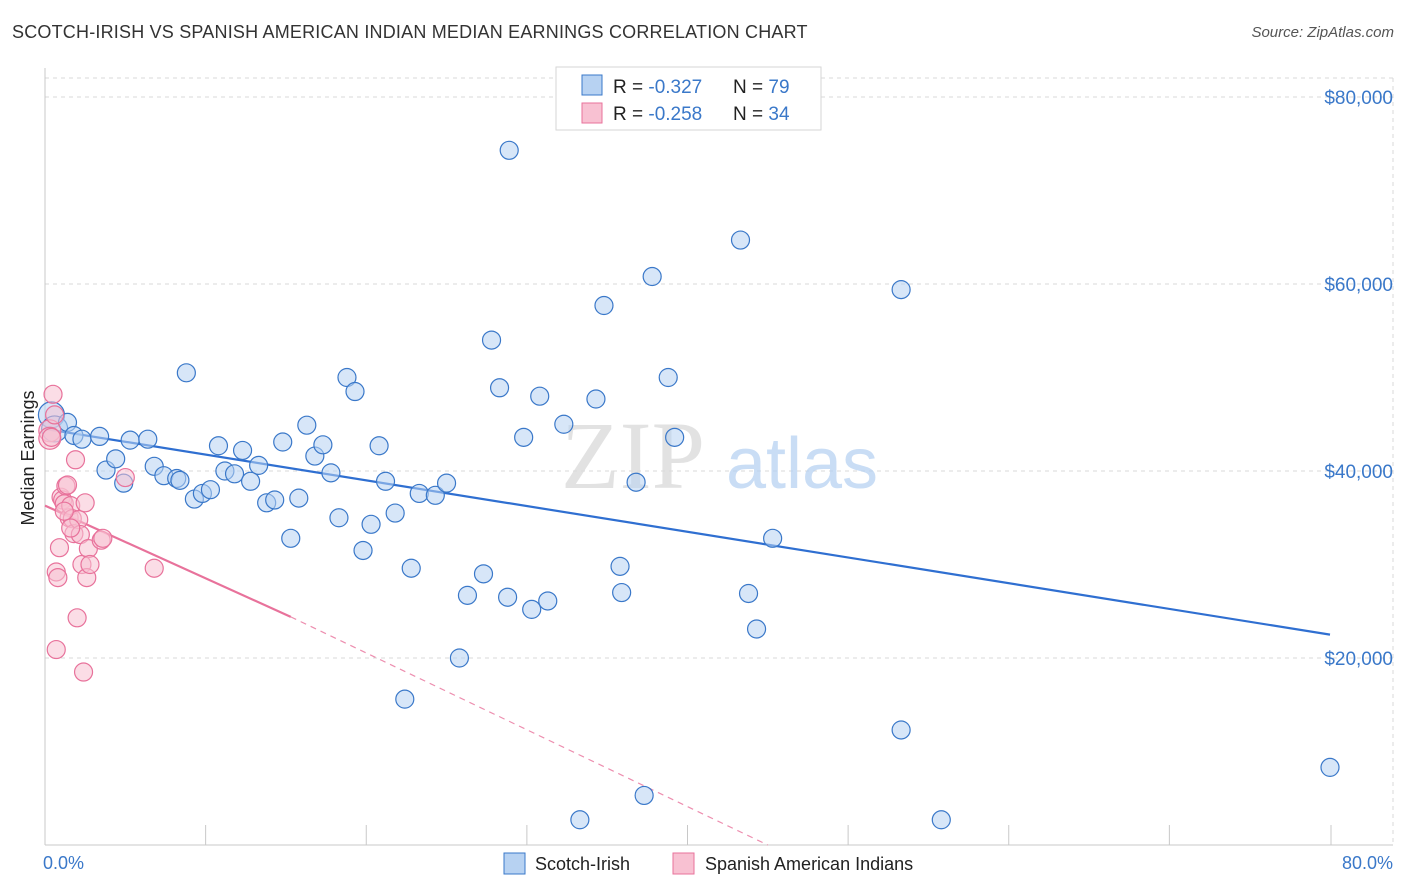  What do you see at coordinates (63, 863) in the screenshot?
I see `x-tick-label: 0.0%` at bounding box center [63, 863].